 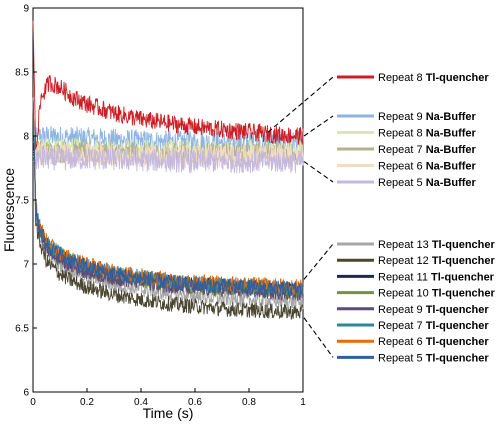 I want to click on y-tick-label: 8, so click(x=26, y=137).